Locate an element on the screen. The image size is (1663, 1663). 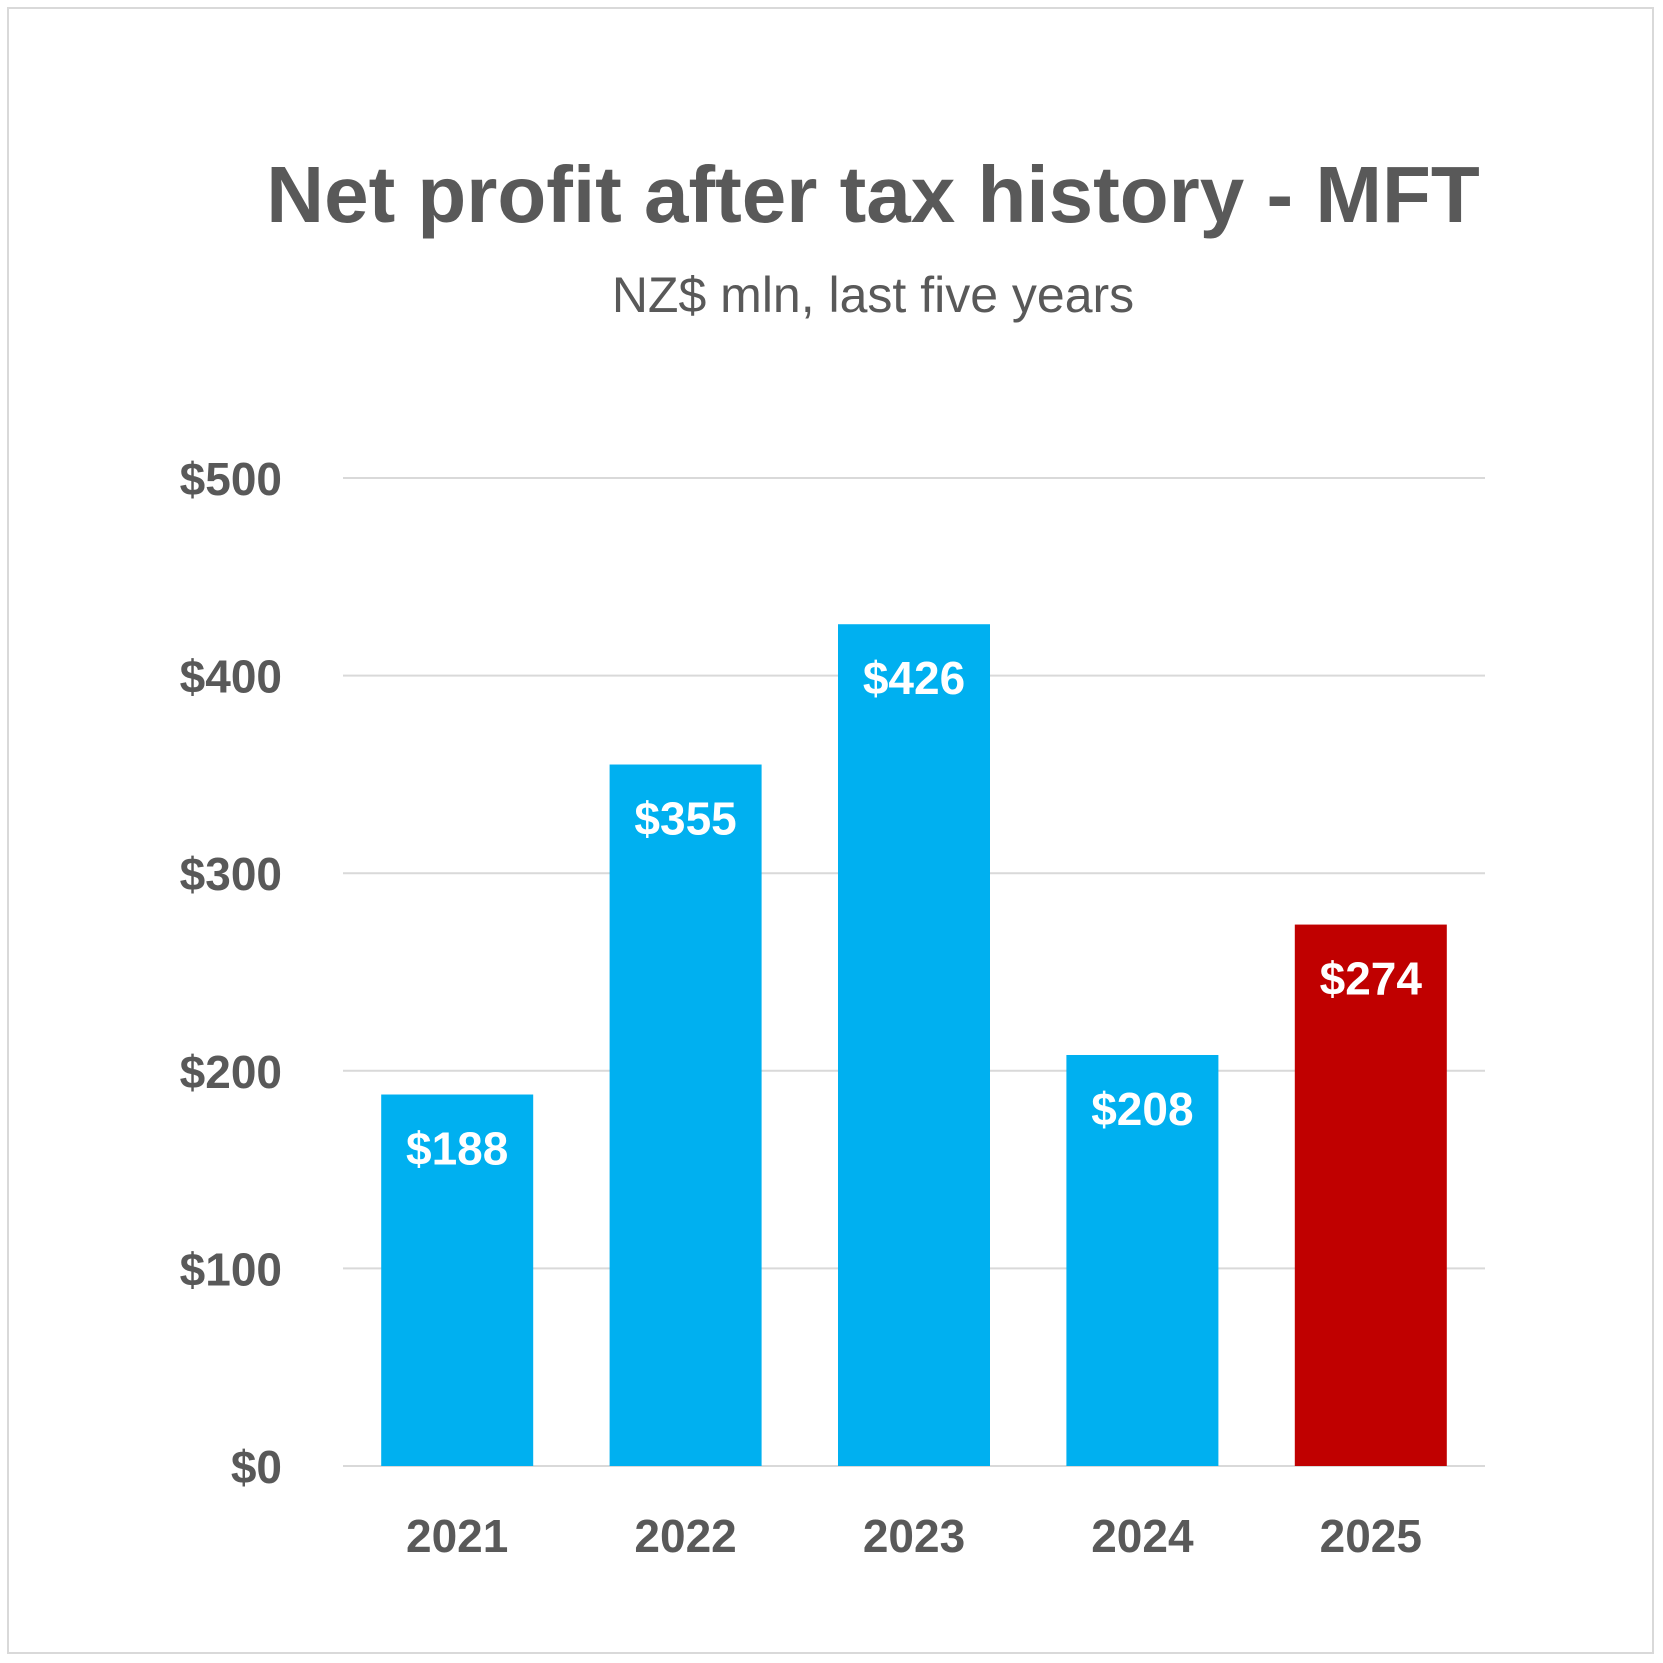
x-tick-label: 2022 is located at coordinates (685, 1536).